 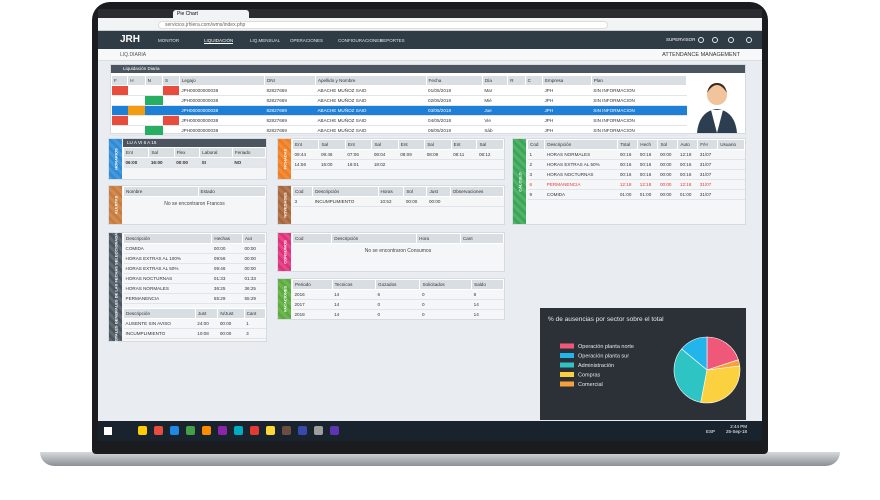 What do you see at coordinates (688, 144) in the screenshot?
I see `column-header: Auto` at bounding box center [688, 144].